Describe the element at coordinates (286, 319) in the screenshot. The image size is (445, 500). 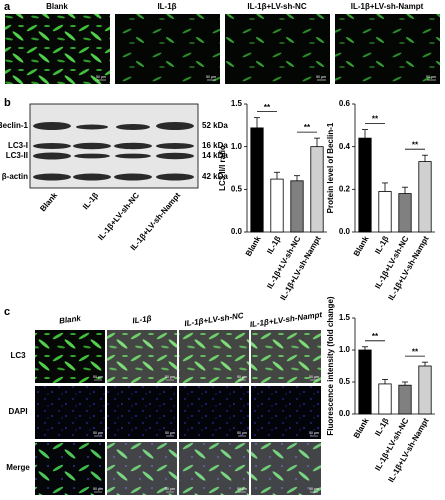
I see `column-label: IL-1β+LV-sh-Nampt` at that location.